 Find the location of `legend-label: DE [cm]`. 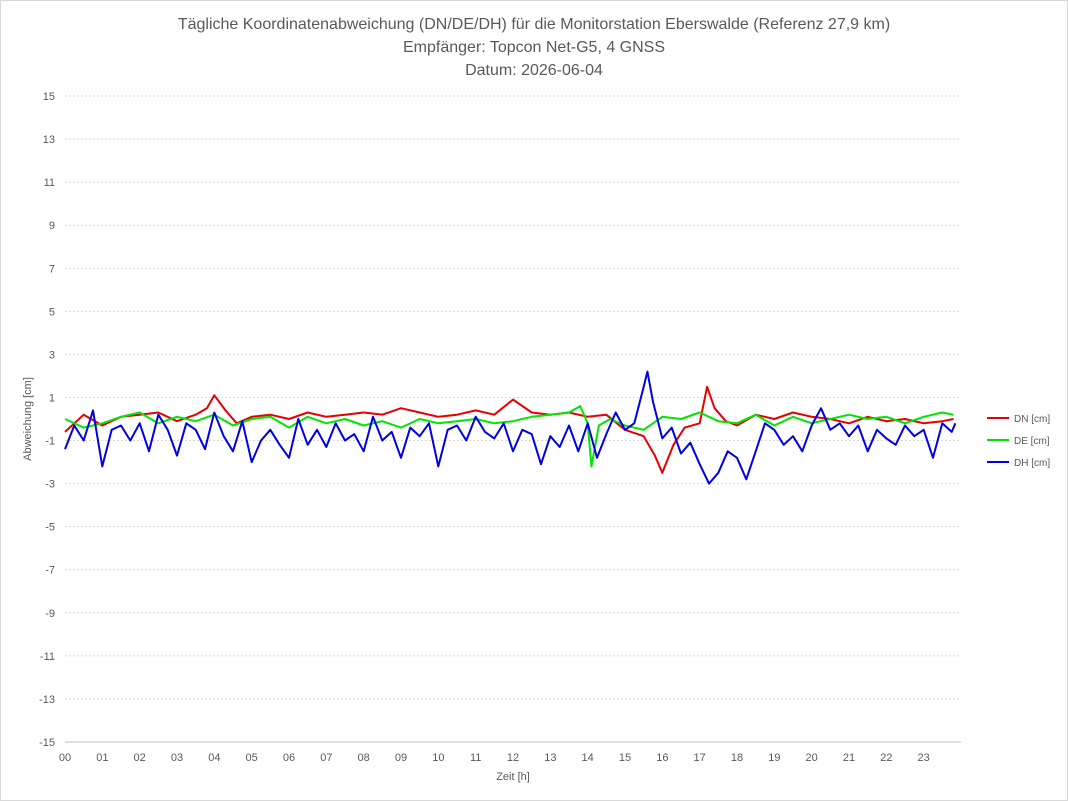

legend-label: DE [cm] is located at coordinates (1032, 441).